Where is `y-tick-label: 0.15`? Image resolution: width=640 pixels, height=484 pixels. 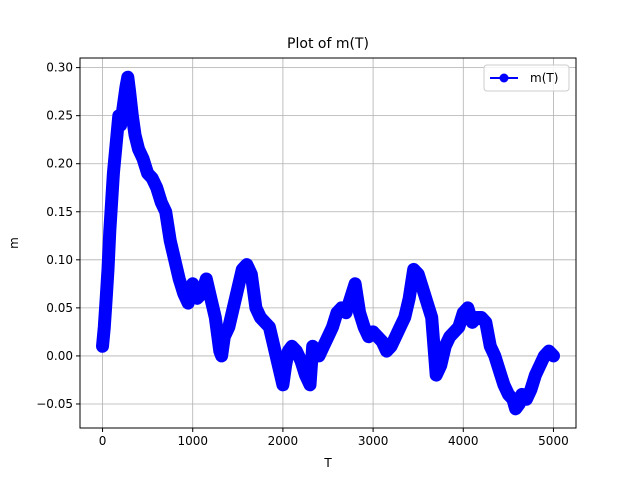
y-tick-label: 0.15 is located at coordinates (59, 212).